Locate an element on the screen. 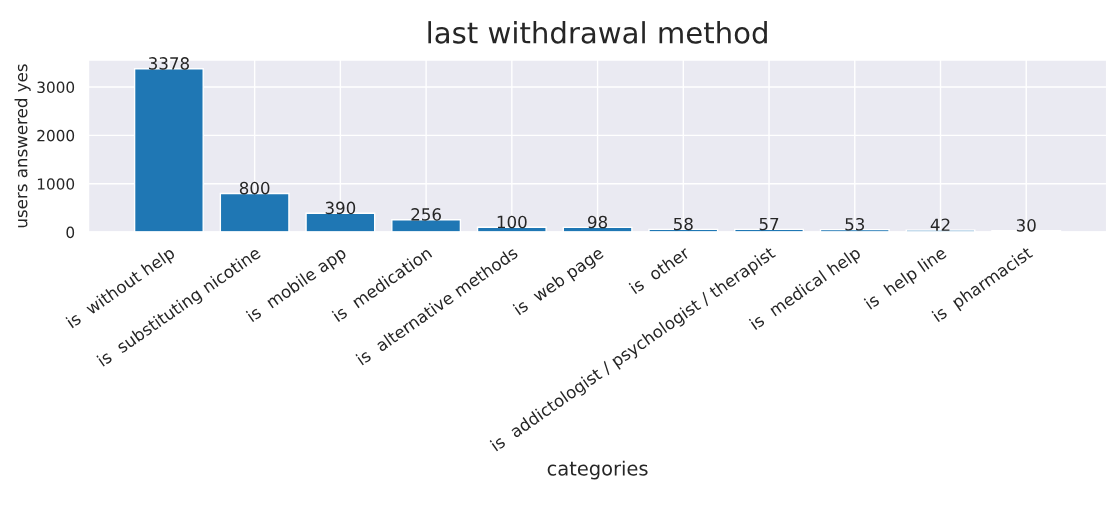  data-label: 58 is located at coordinates (683, 224).